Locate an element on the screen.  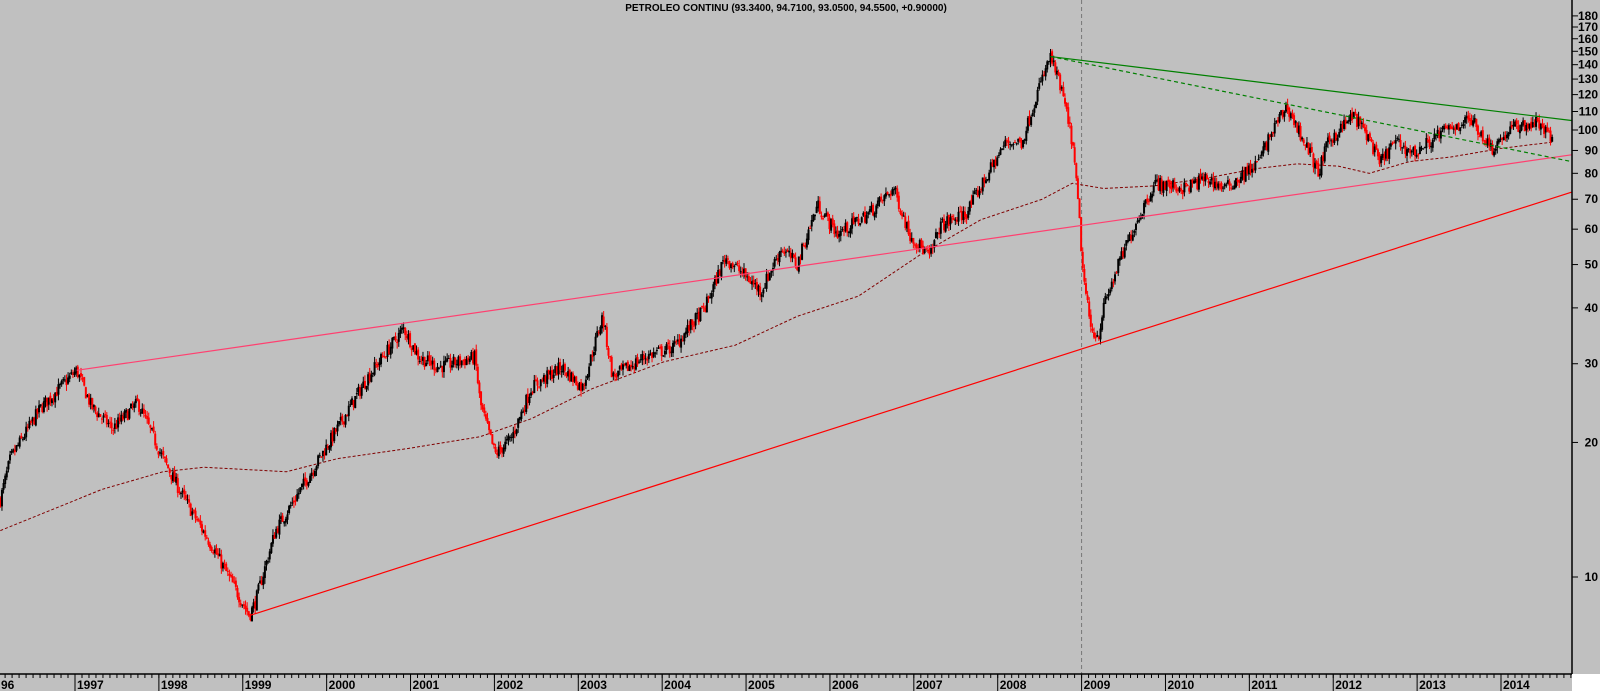
x-tick-label: 2008 is located at coordinates (1013, 684).